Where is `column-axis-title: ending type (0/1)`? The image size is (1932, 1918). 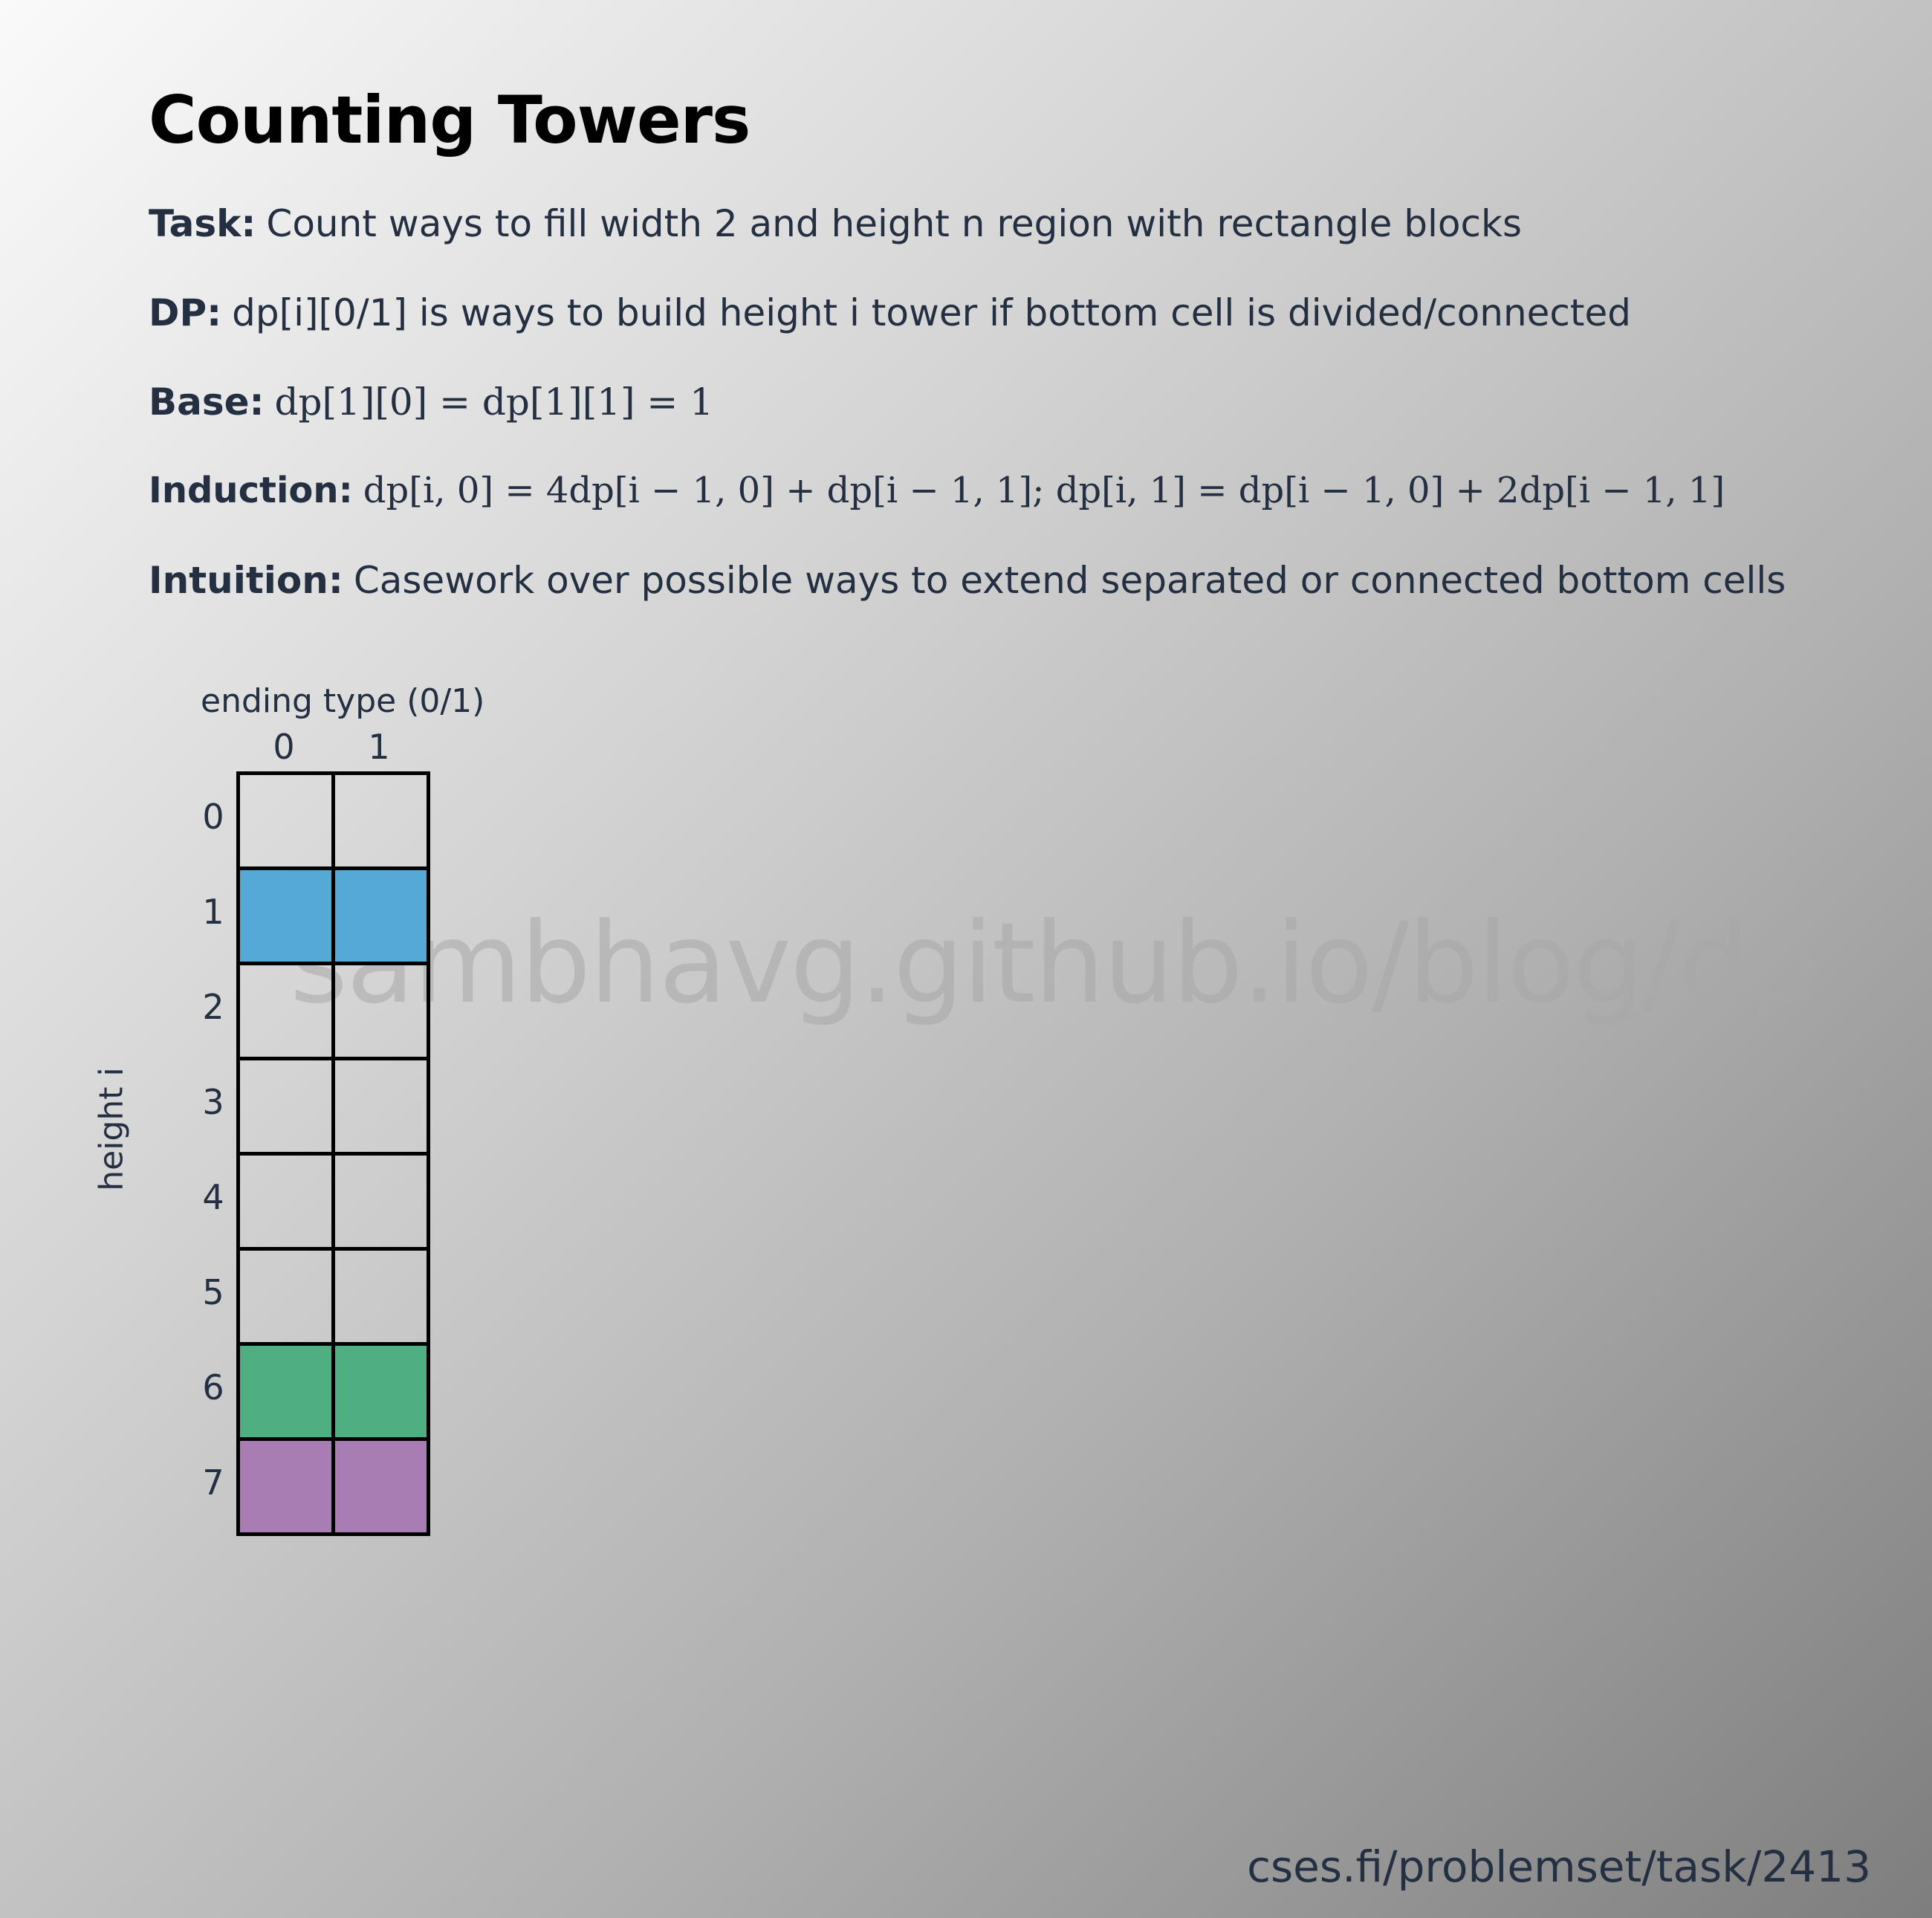 column-axis-title: ending type (0/1) is located at coordinates (343, 701).